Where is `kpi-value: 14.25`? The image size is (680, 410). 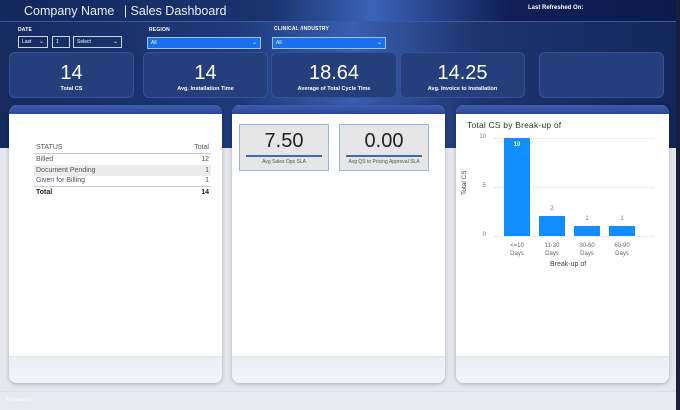
kpi-value: 14.25 is located at coordinates (462, 73).